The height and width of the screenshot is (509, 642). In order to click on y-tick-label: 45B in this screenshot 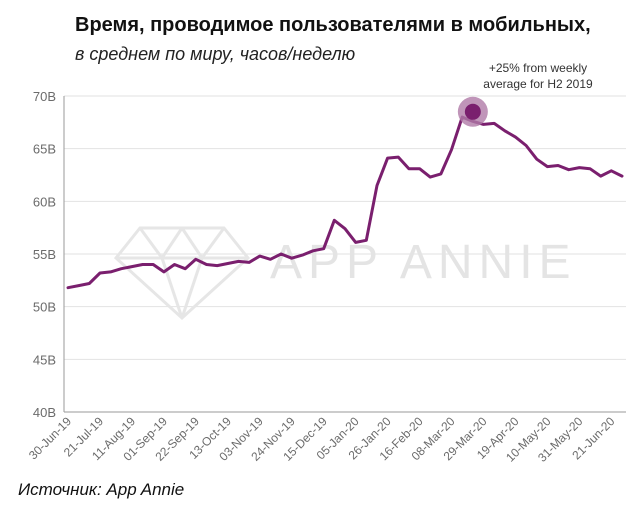, I will do `click(44, 359)`.